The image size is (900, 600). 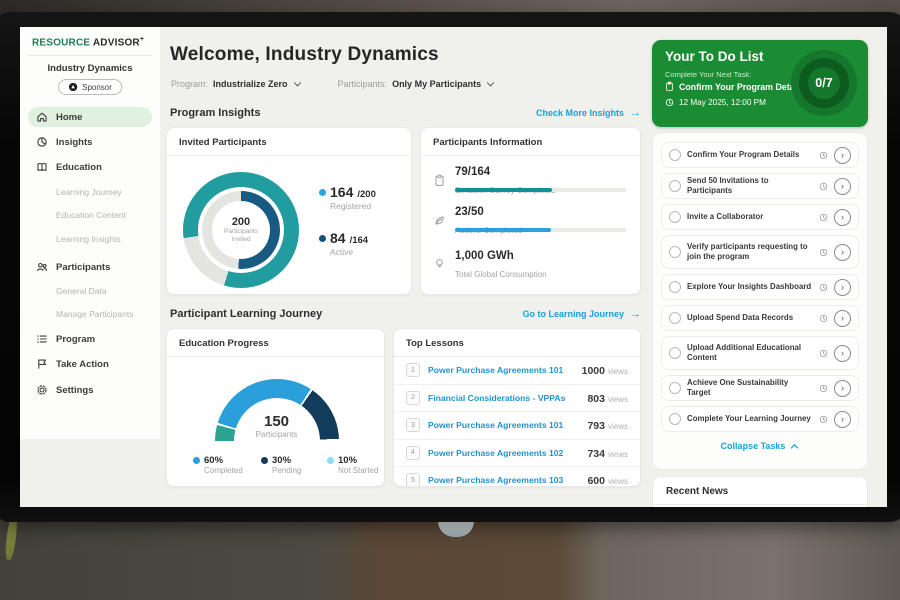 What do you see at coordinates (42, 267) in the screenshot?
I see `participants-icon` at bounding box center [42, 267].